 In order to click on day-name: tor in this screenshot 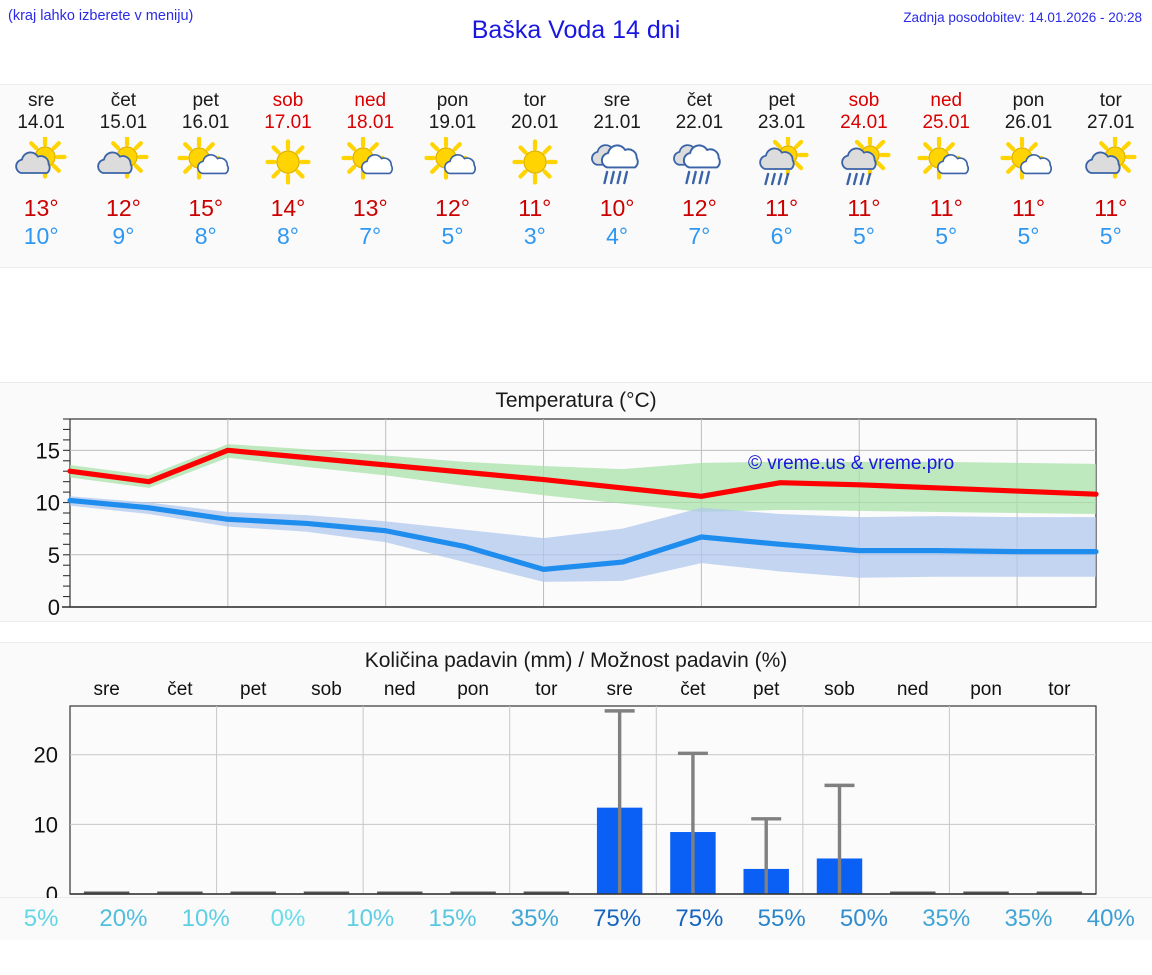, I will do `click(1110, 100)`.